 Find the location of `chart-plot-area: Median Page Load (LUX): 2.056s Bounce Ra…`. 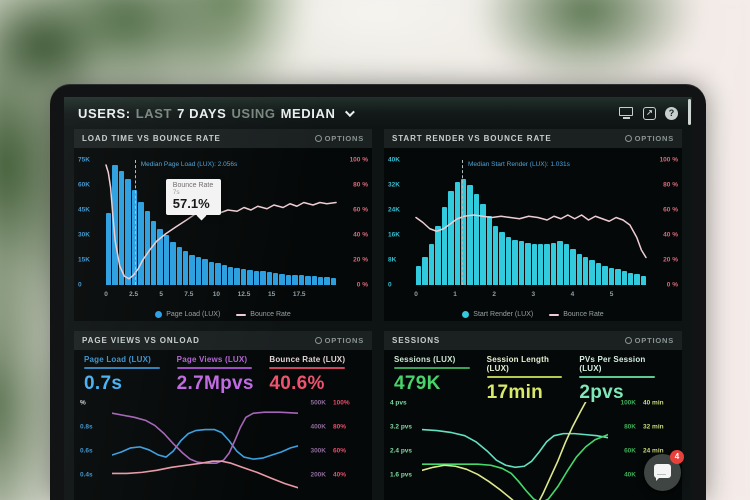

chart-plot-area: Median Page Load (LUX): 2.056s Bounce Ra… is located at coordinates (221, 222).